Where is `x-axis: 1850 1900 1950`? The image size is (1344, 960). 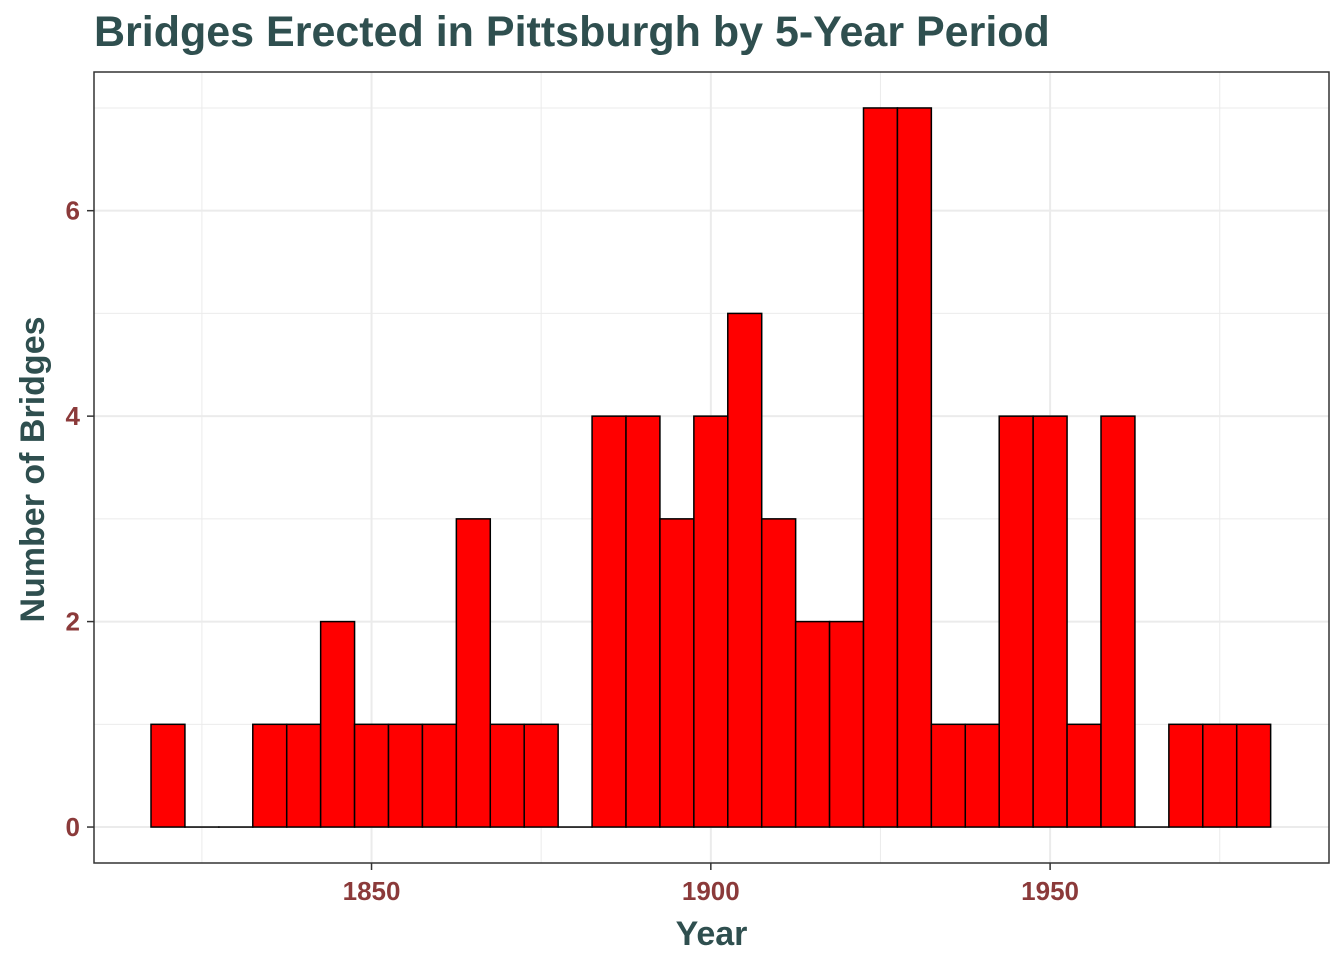 x-axis: 1850 1900 1950 is located at coordinates (711, 884).